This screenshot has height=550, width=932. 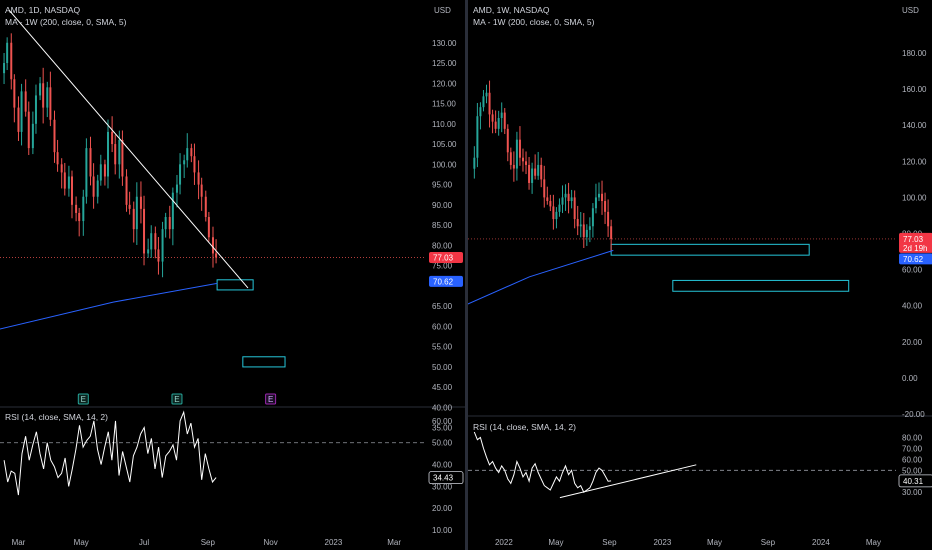 I want to click on price-axis-tick: 100.00, so click(x=444, y=164).